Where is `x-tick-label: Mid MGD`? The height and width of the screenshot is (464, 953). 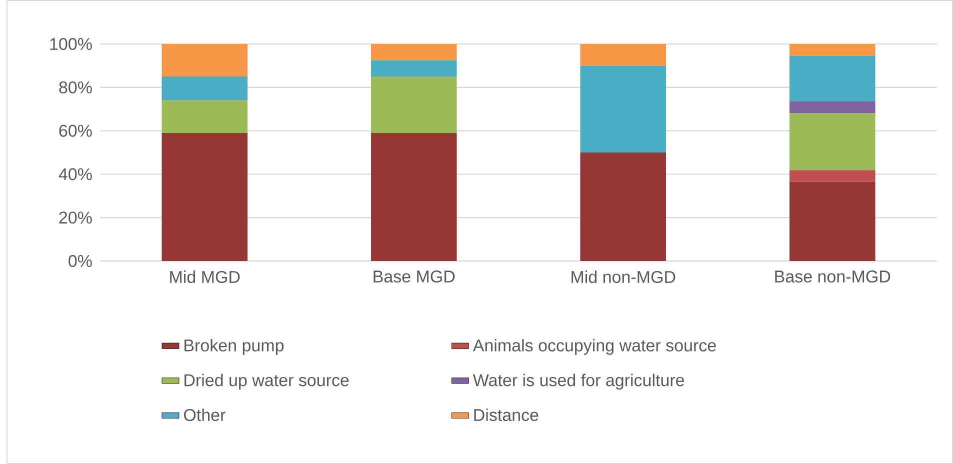
x-tick-label: Mid MGD is located at coordinates (205, 277).